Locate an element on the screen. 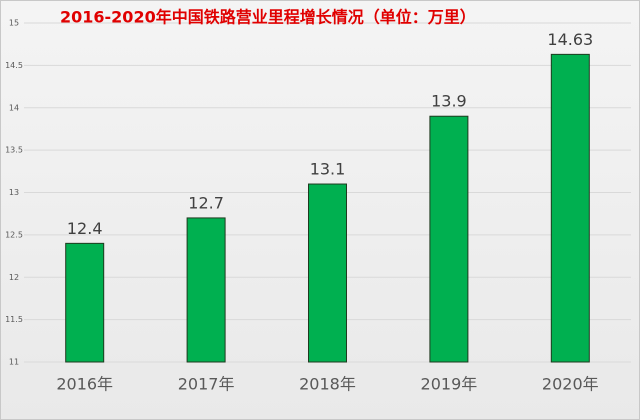  value-label: 14.63 is located at coordinates (570, 39).